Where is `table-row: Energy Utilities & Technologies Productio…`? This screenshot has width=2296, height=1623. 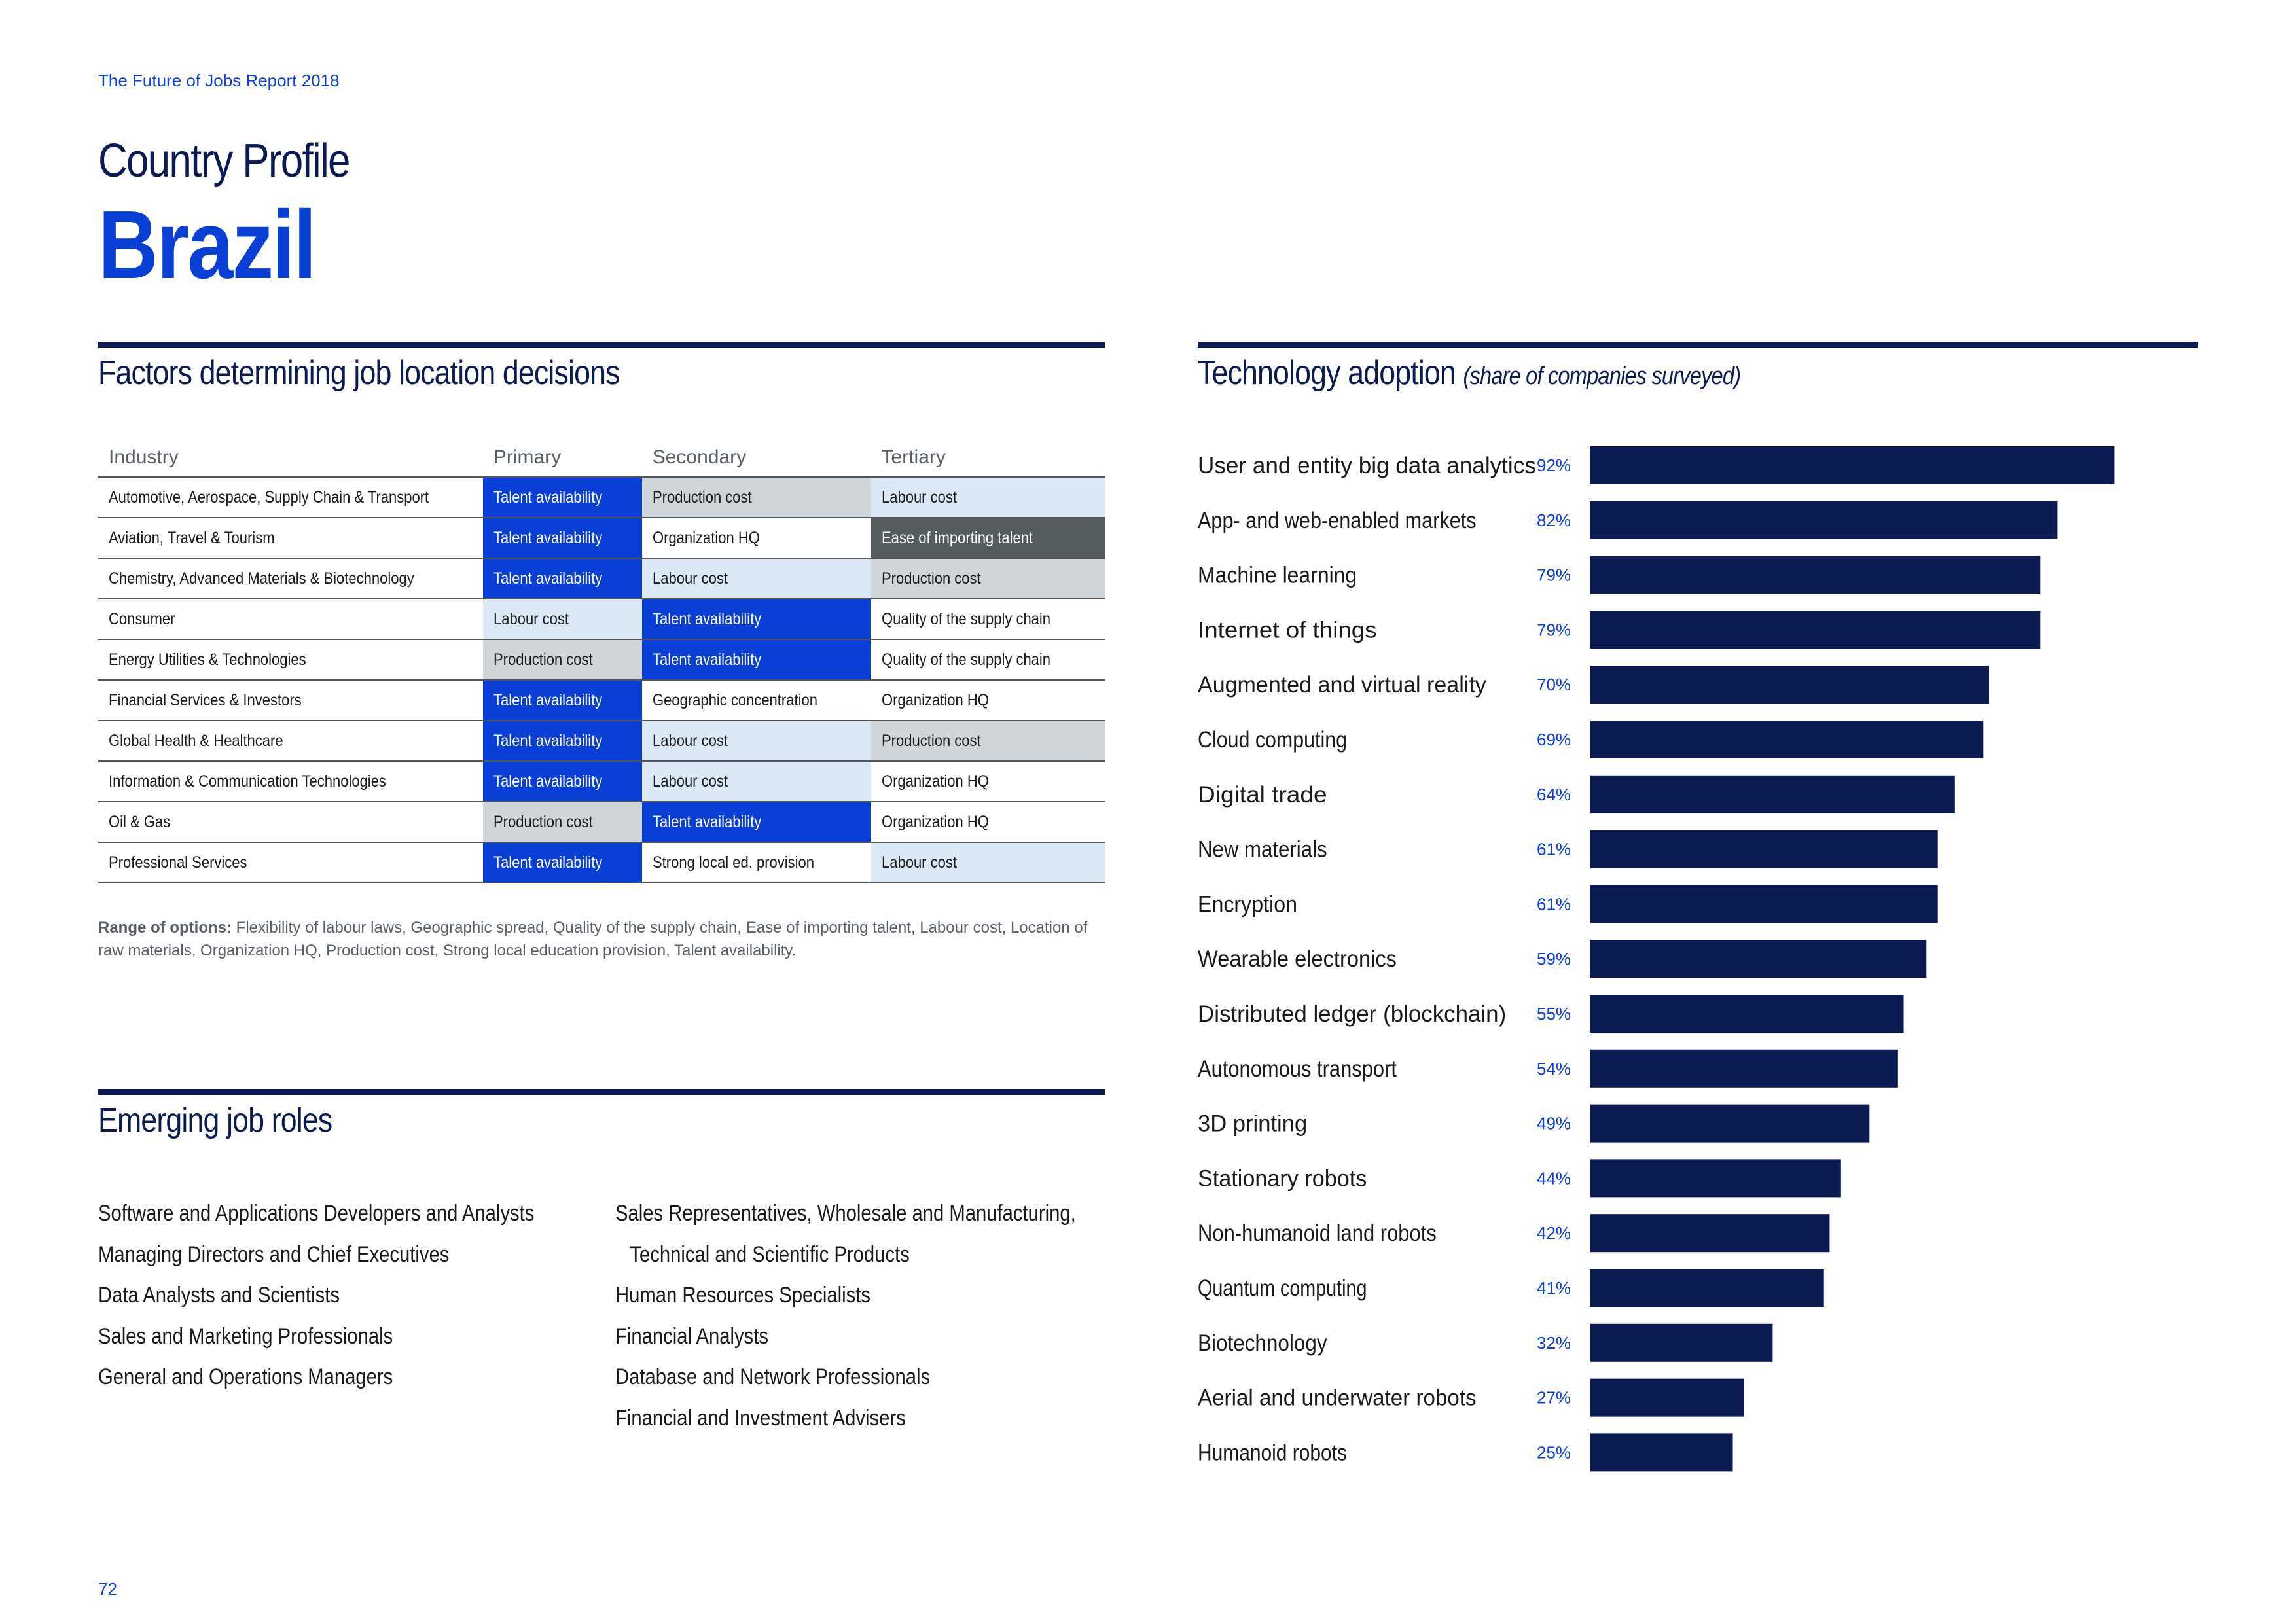 table-row: Energy Utilities & Technologies Productio… is located at coordinates (601, 660).